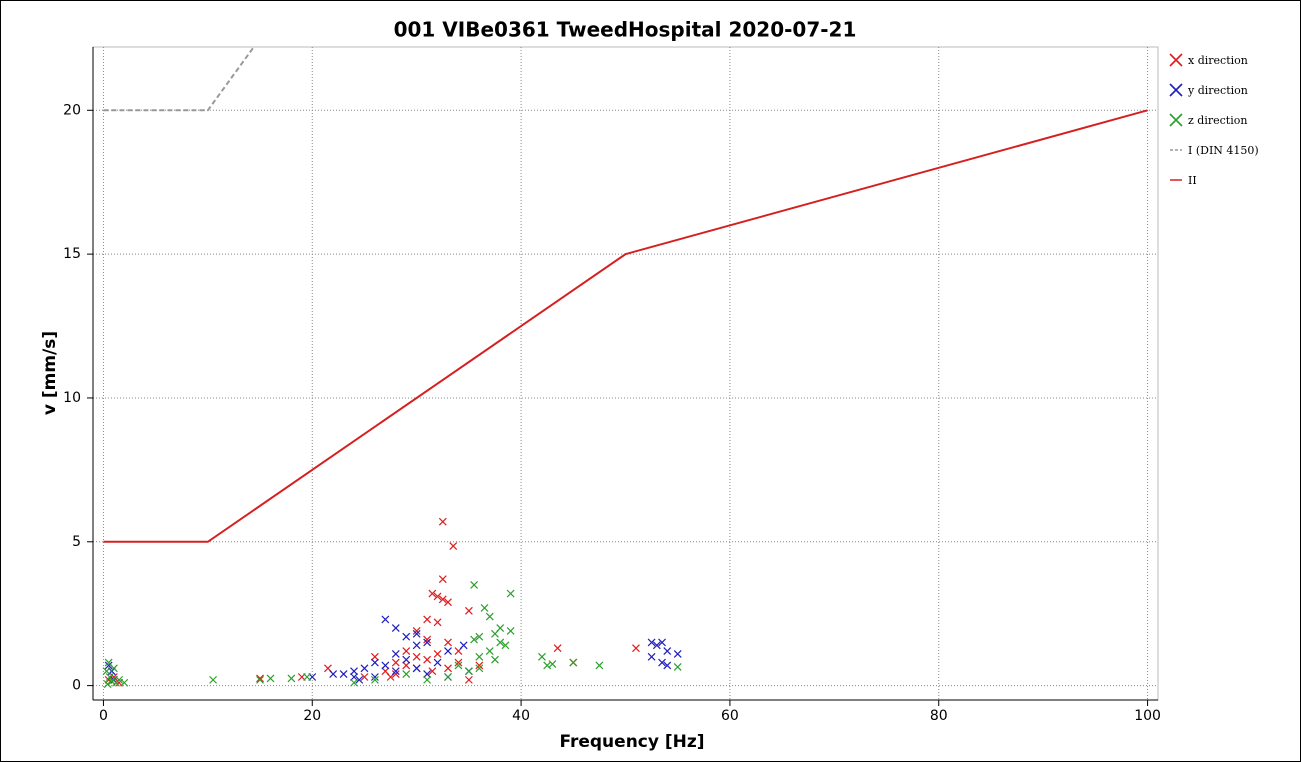 This screenshot has height=762, width=1301. Describe the element at coordinates (72, 110) in the screenshot. I see `y-tick-label: 20` at that location.